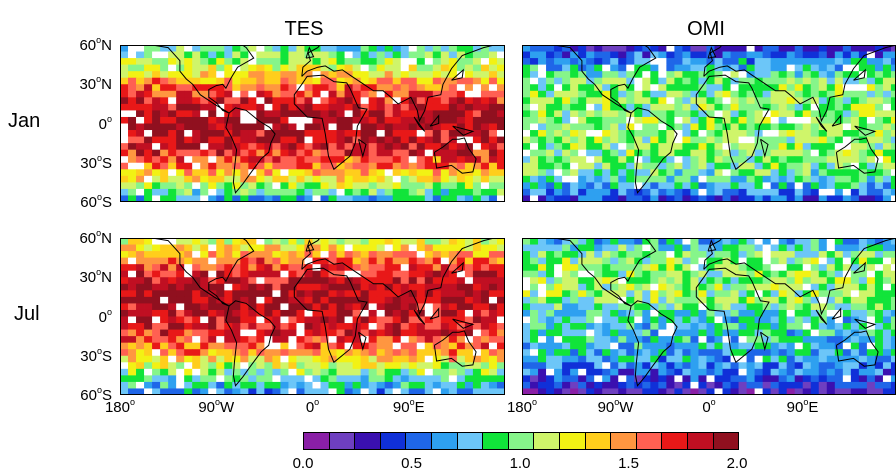  What do you see at coordinates (95, 84) in the screenshot?
I see `lat-label-row0-1: 30oN` at bounding box center [95, 84].